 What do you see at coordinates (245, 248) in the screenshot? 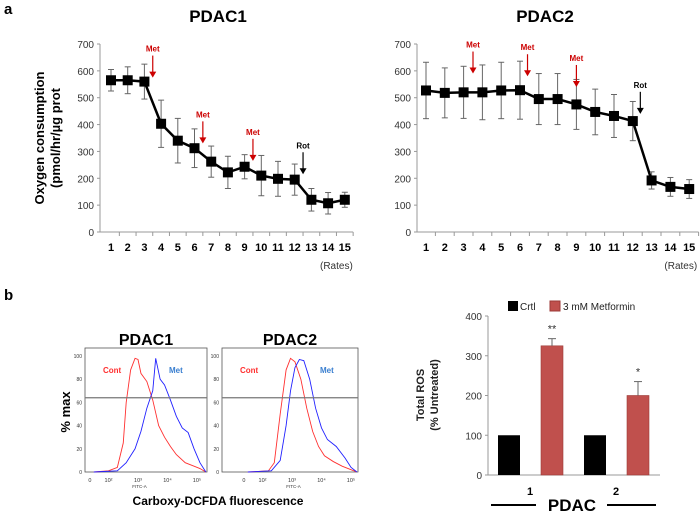
I see `pdac1-ocr-x-tick-label: 9` at bounding box center [245, 248].